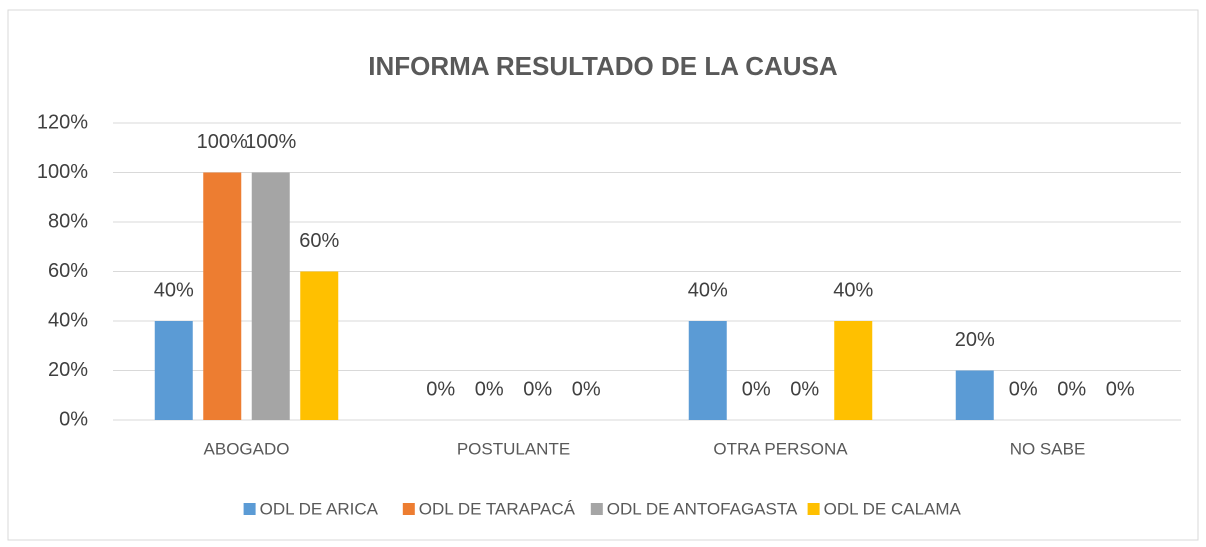 The width and height of the screenshot is (1206, 547). What do you see at coordinates (73, 419) in the screenshot?
I see `y-tick-label: 0%` at bounding box center [73, 419].